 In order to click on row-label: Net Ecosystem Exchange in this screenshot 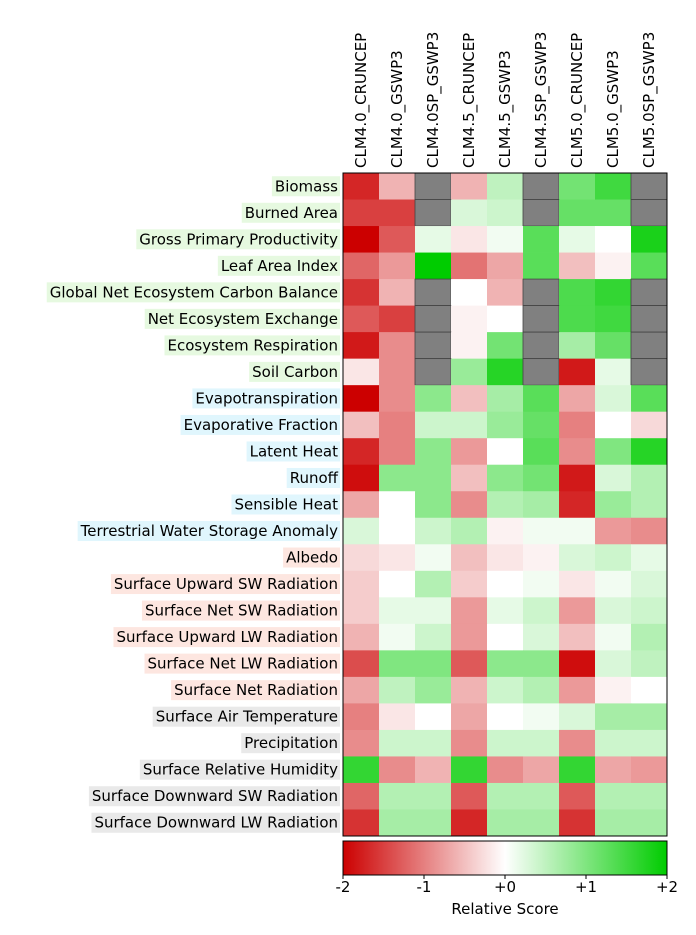, I will do `click(243, 319)`.